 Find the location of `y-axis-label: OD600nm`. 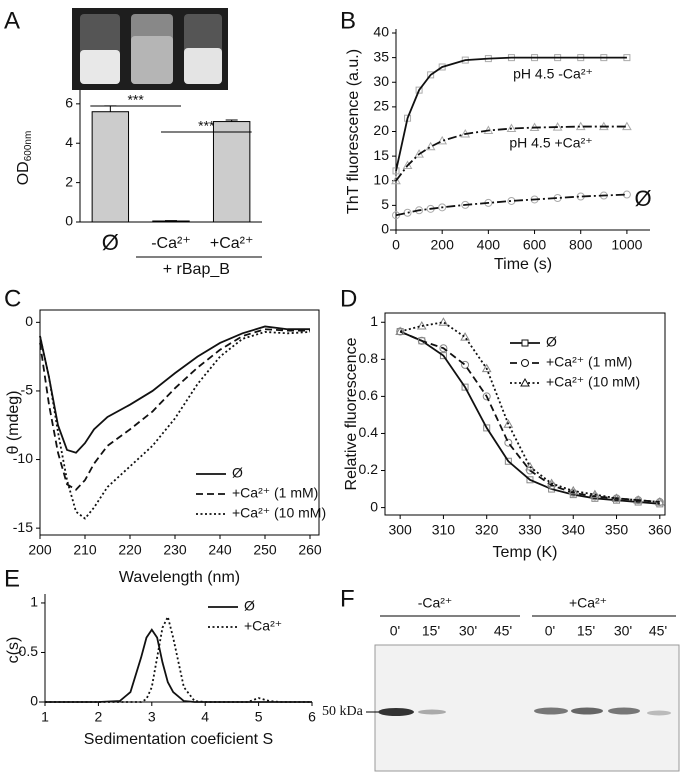

y-axis-label: OD600nm is located at coordinates (24, 158).